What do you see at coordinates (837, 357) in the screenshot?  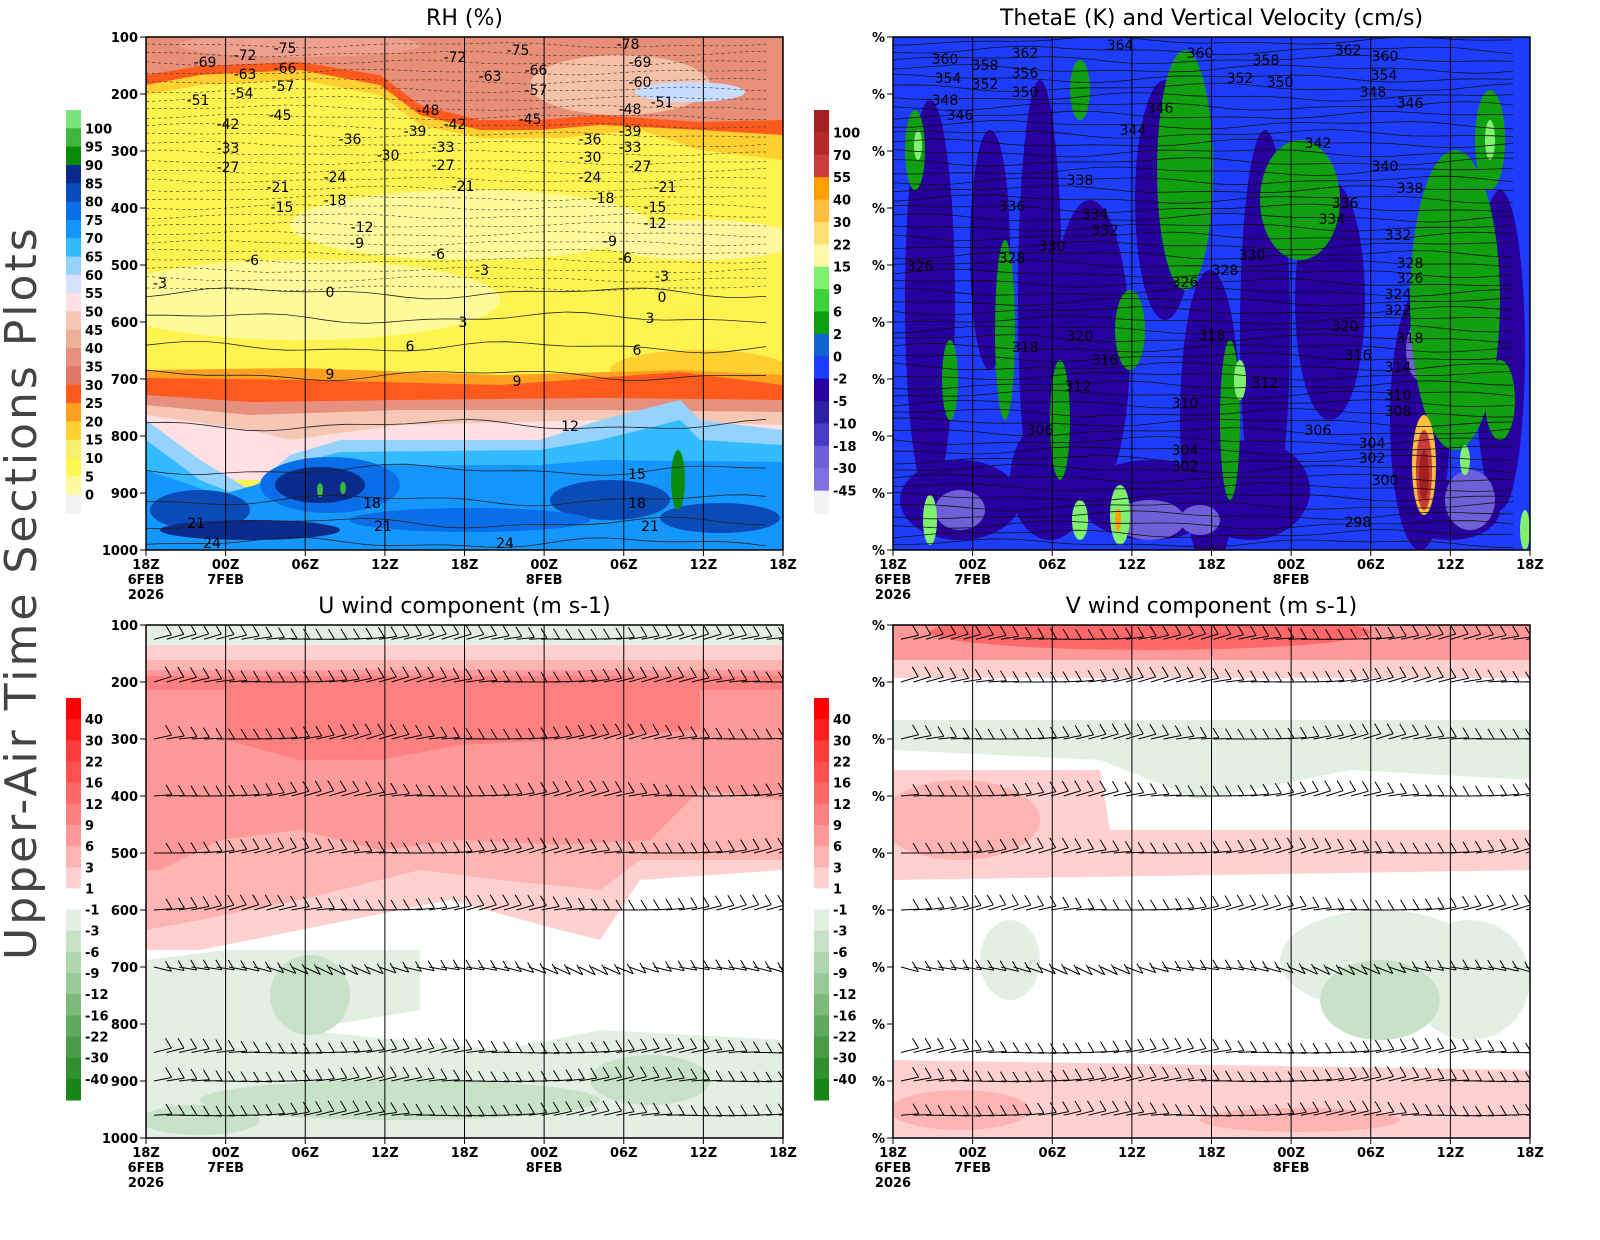 I see `colorbar-label: 0` at bounding box center [837, 357].